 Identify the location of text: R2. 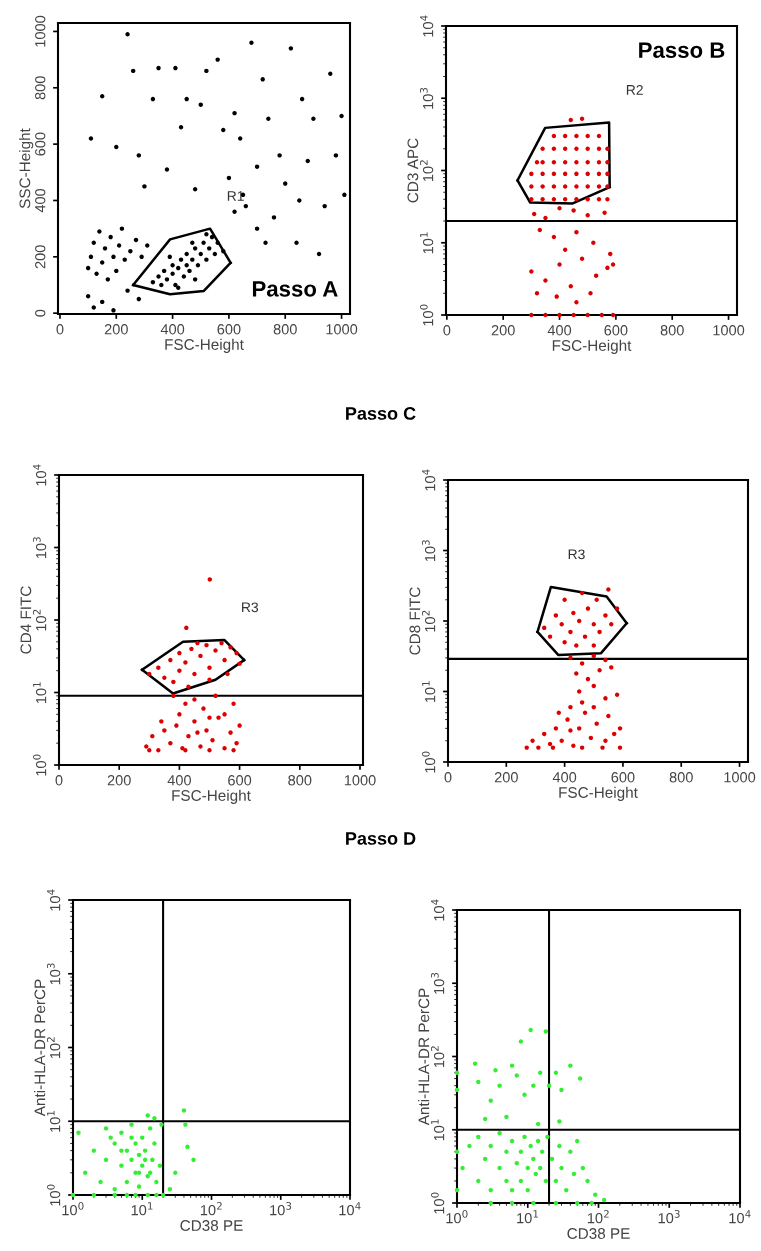
(634, 89).